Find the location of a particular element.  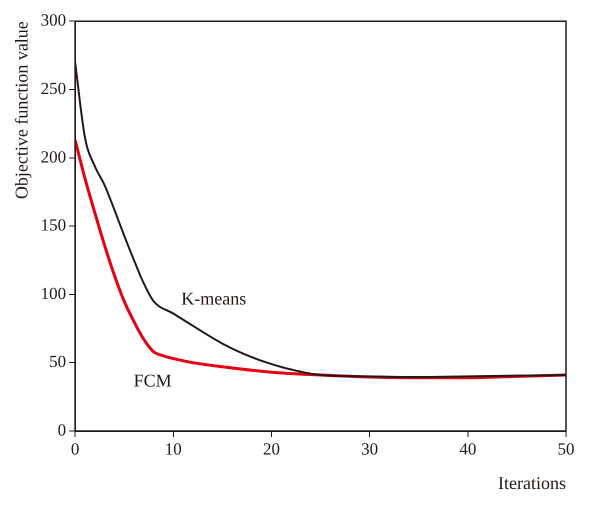

y-tick-label: 300 is located at coordinates (53, 20).